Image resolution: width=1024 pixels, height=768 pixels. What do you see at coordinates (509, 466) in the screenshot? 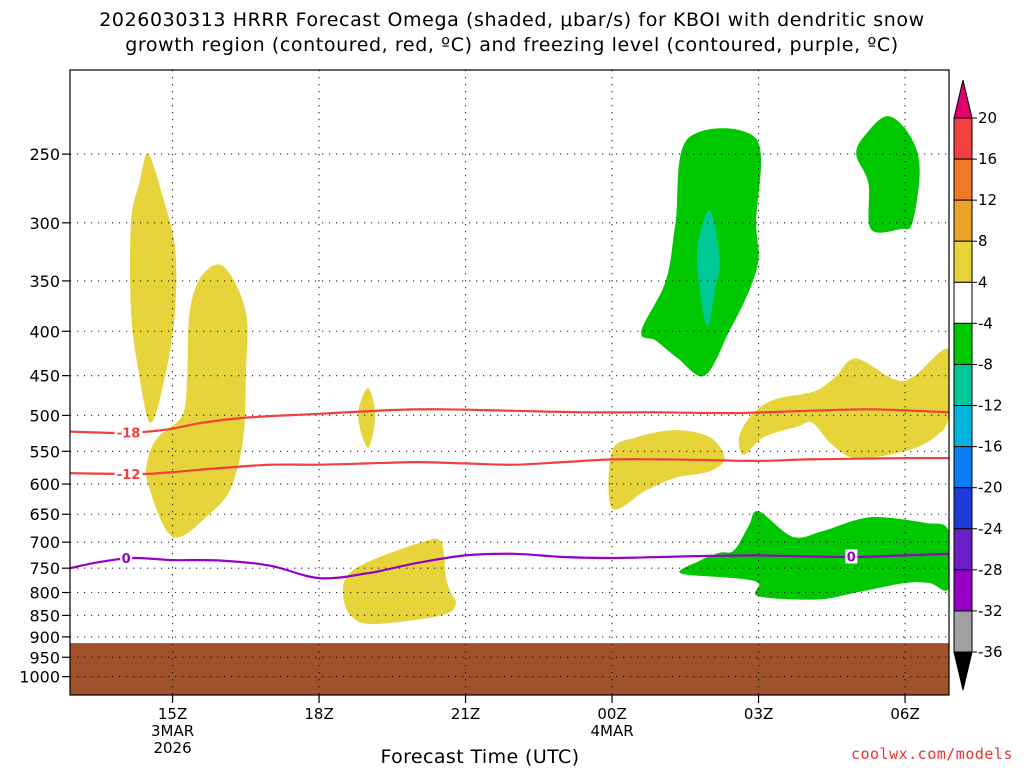
I see `contour--12` at bounding box center [509, 466].